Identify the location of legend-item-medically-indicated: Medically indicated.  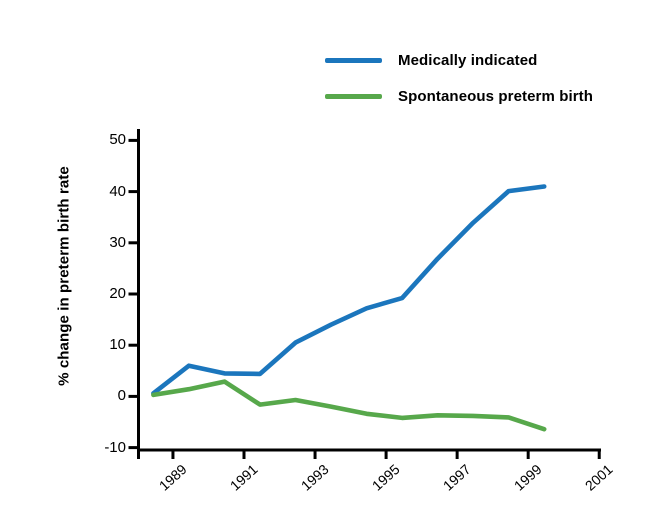
(431, 61).